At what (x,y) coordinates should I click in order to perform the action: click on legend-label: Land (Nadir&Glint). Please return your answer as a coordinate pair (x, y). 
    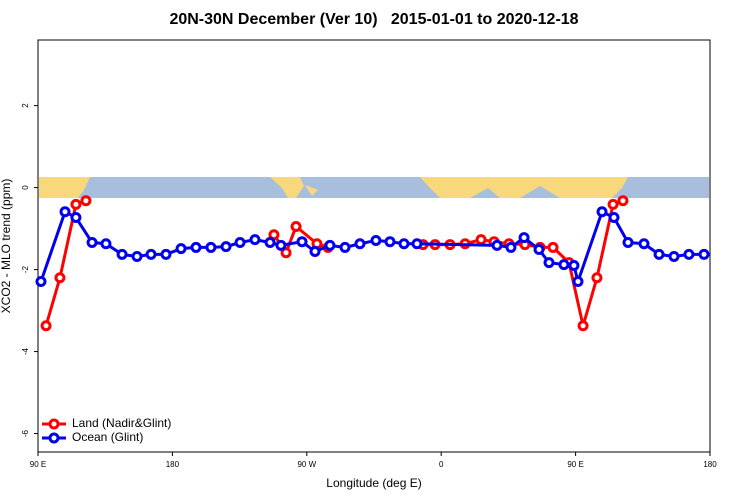
    Looking at the image, I should click on (121, 423).